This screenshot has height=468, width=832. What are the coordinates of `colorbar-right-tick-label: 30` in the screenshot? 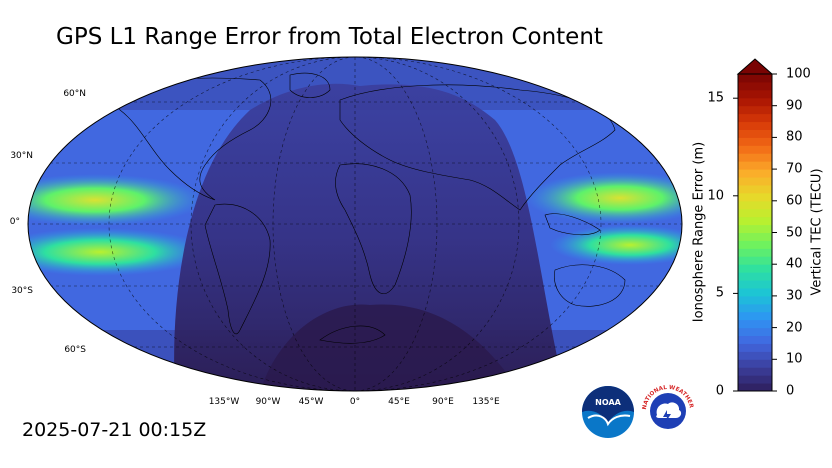 It's located at (794, 296).